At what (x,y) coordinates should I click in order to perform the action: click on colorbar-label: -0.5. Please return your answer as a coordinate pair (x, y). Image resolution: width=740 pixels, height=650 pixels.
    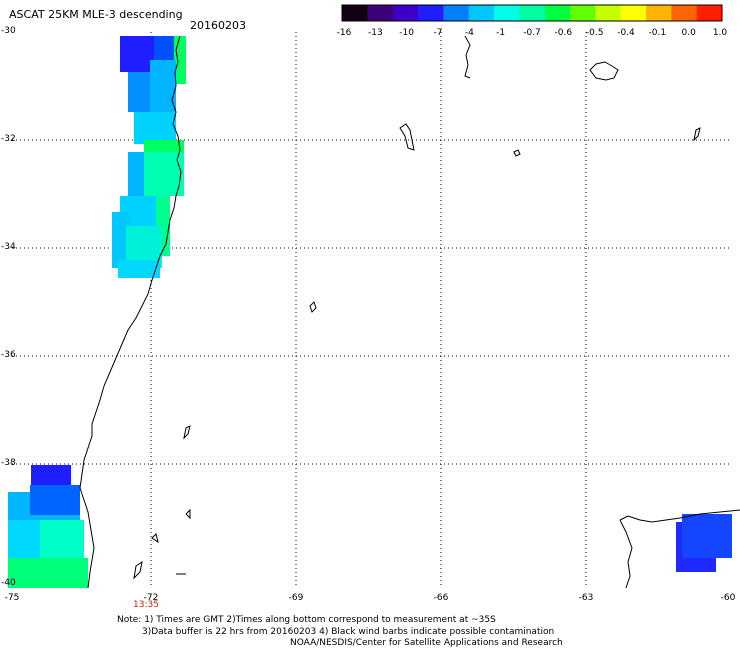
    Looking at the image, I should click on (594, 33).